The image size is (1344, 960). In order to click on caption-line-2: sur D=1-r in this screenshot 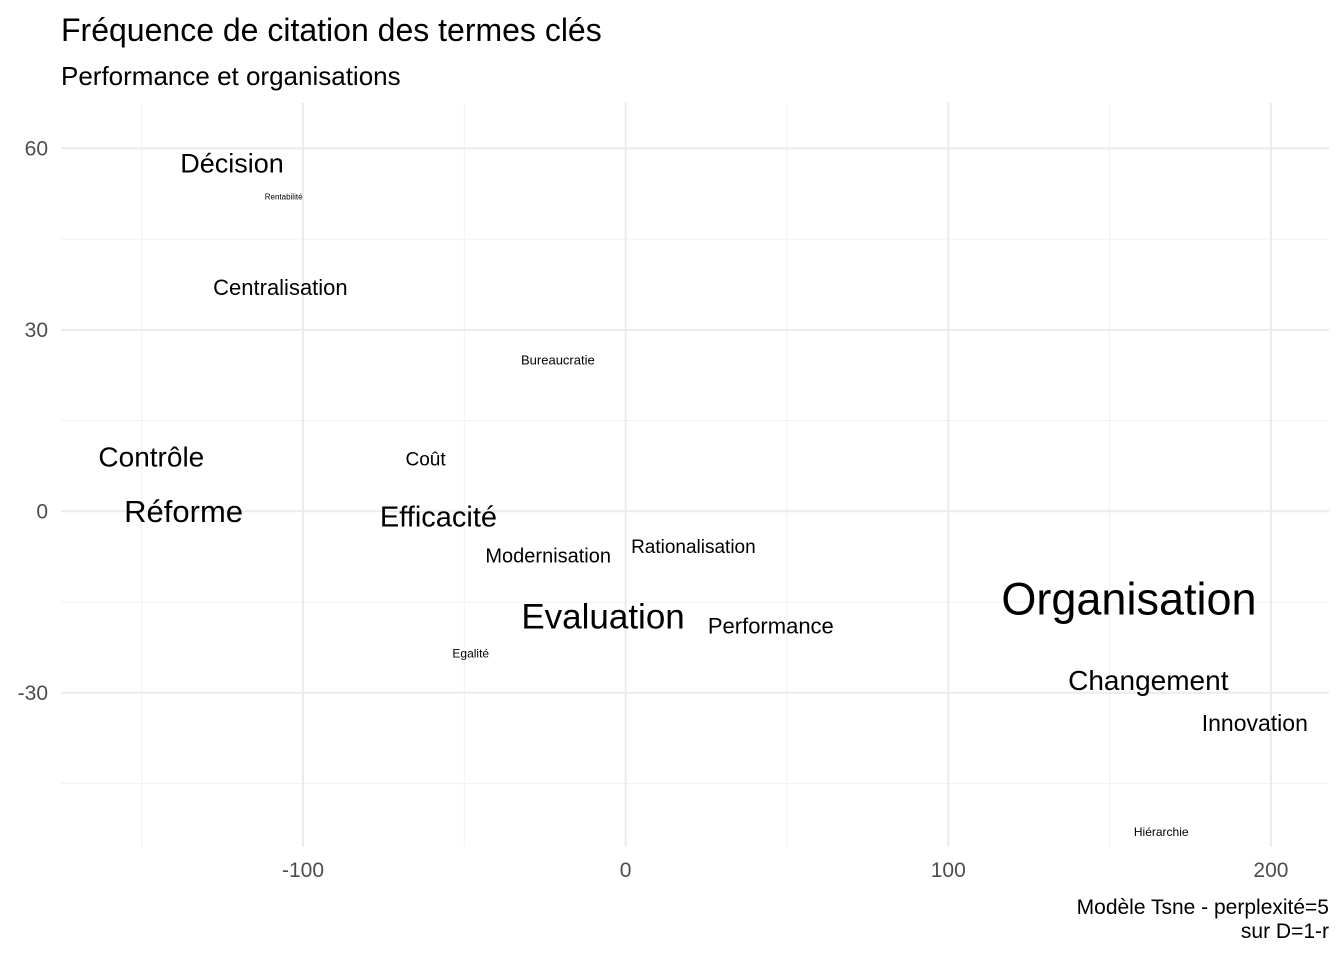, I will do `click(1284, 931)`.